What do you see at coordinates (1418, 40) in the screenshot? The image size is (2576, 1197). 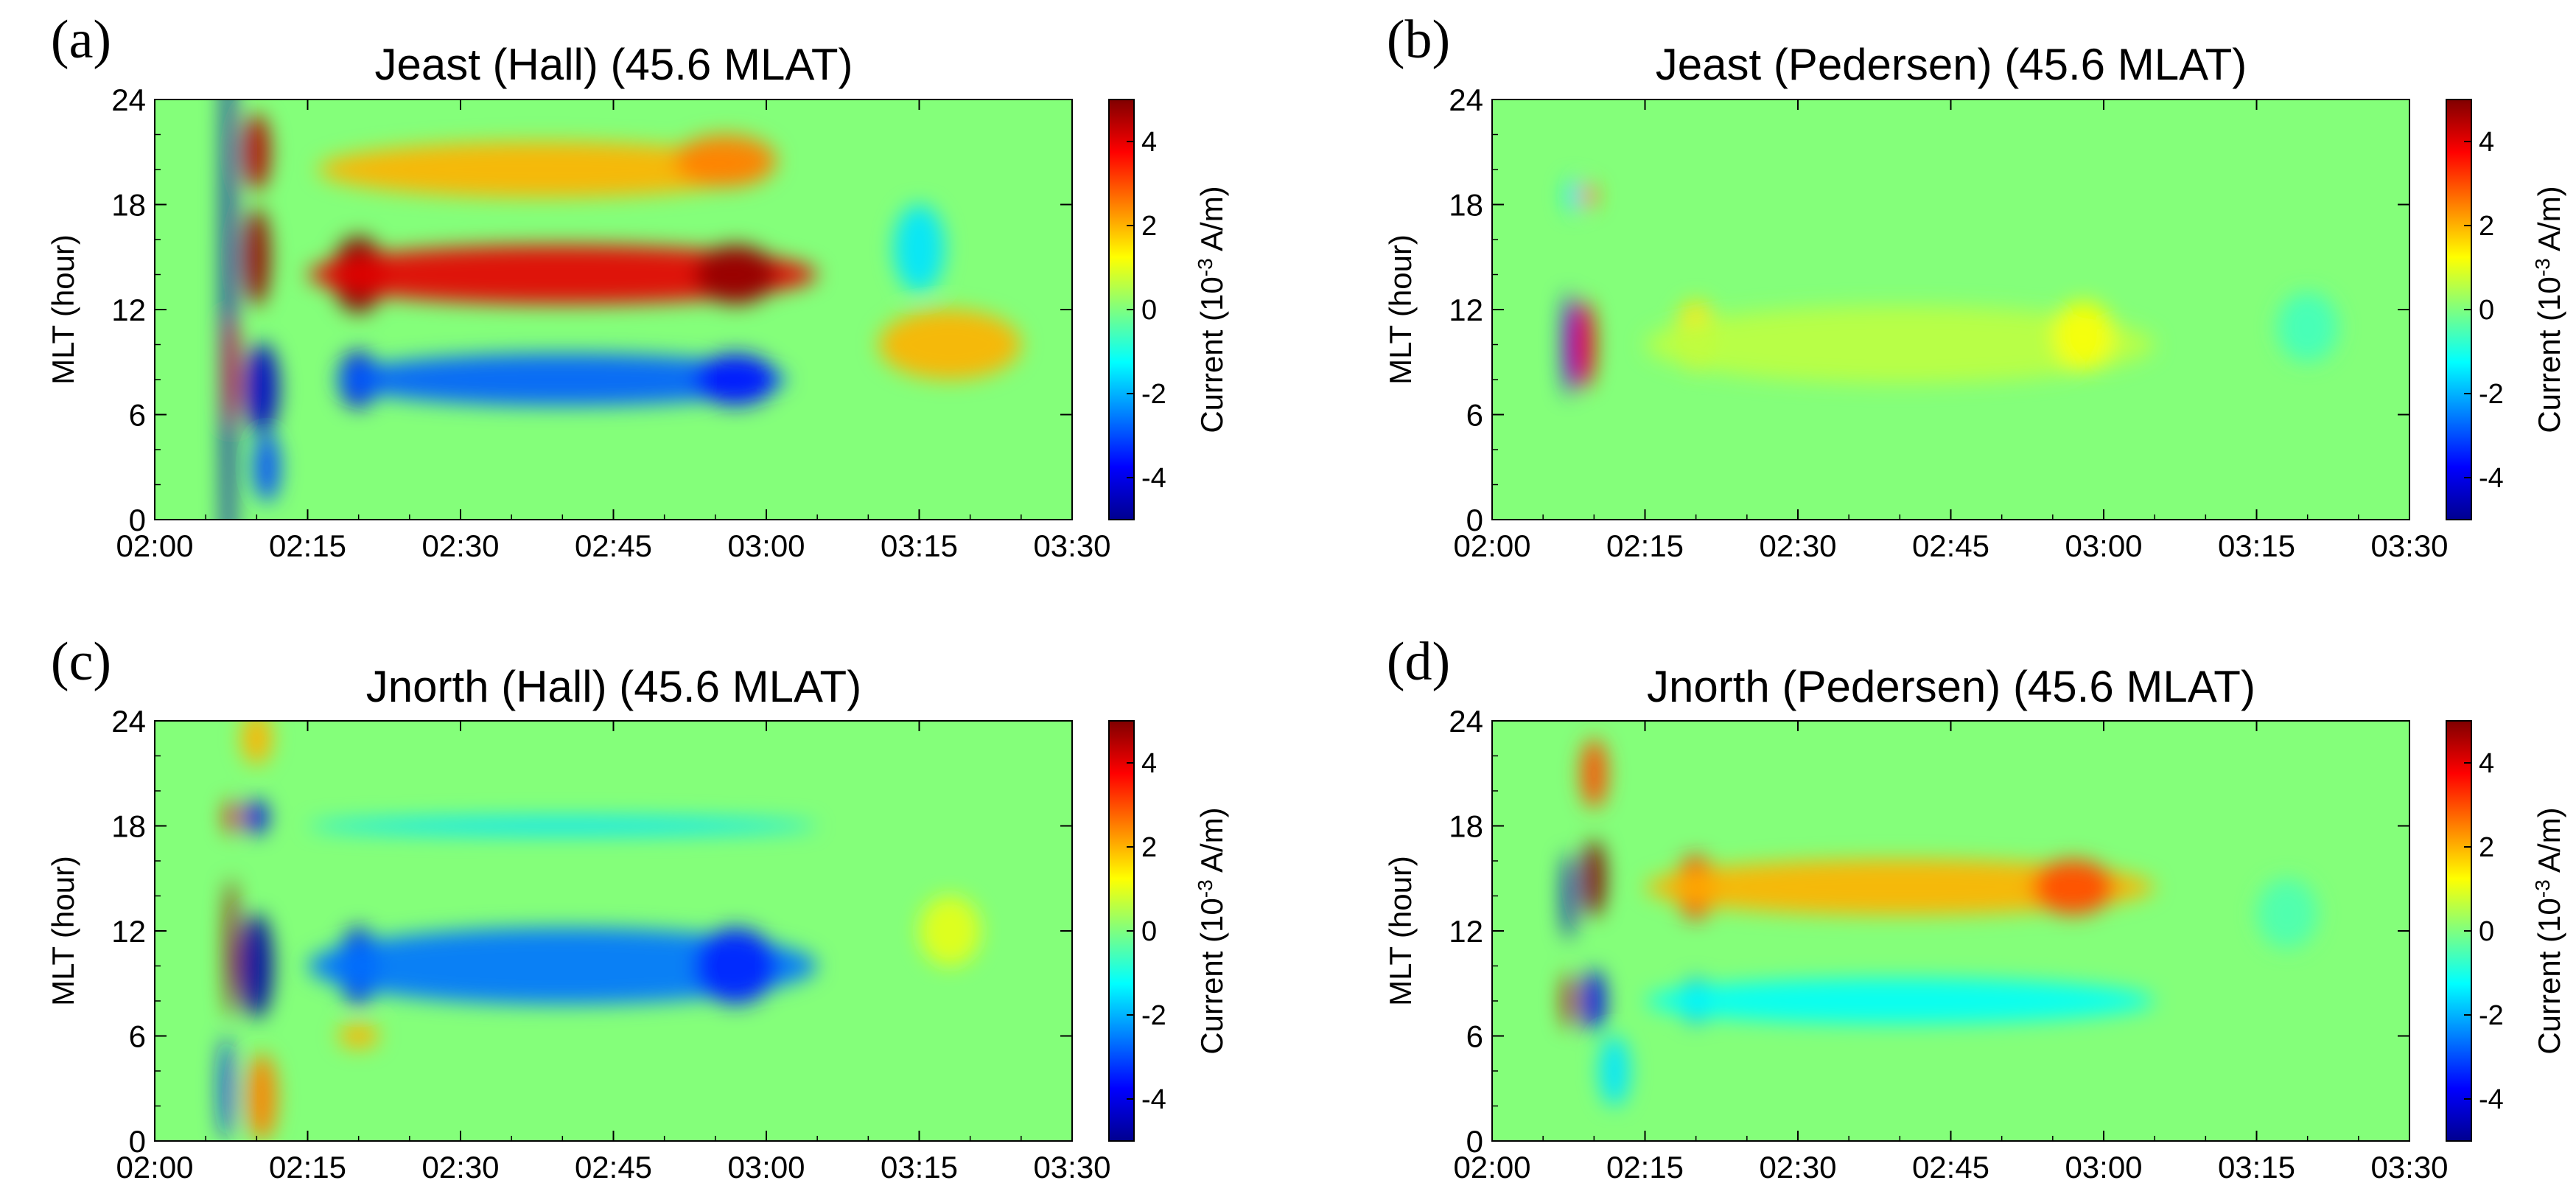 I see `panel-letter: (b)` at bounding box center [1418, 40].